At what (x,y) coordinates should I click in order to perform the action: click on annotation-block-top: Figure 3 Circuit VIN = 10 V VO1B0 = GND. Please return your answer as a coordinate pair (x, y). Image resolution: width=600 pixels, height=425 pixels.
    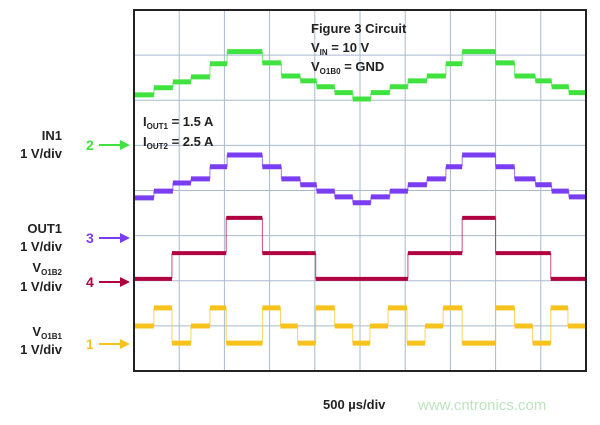
    Looking at the image, I should click on (359, 48).